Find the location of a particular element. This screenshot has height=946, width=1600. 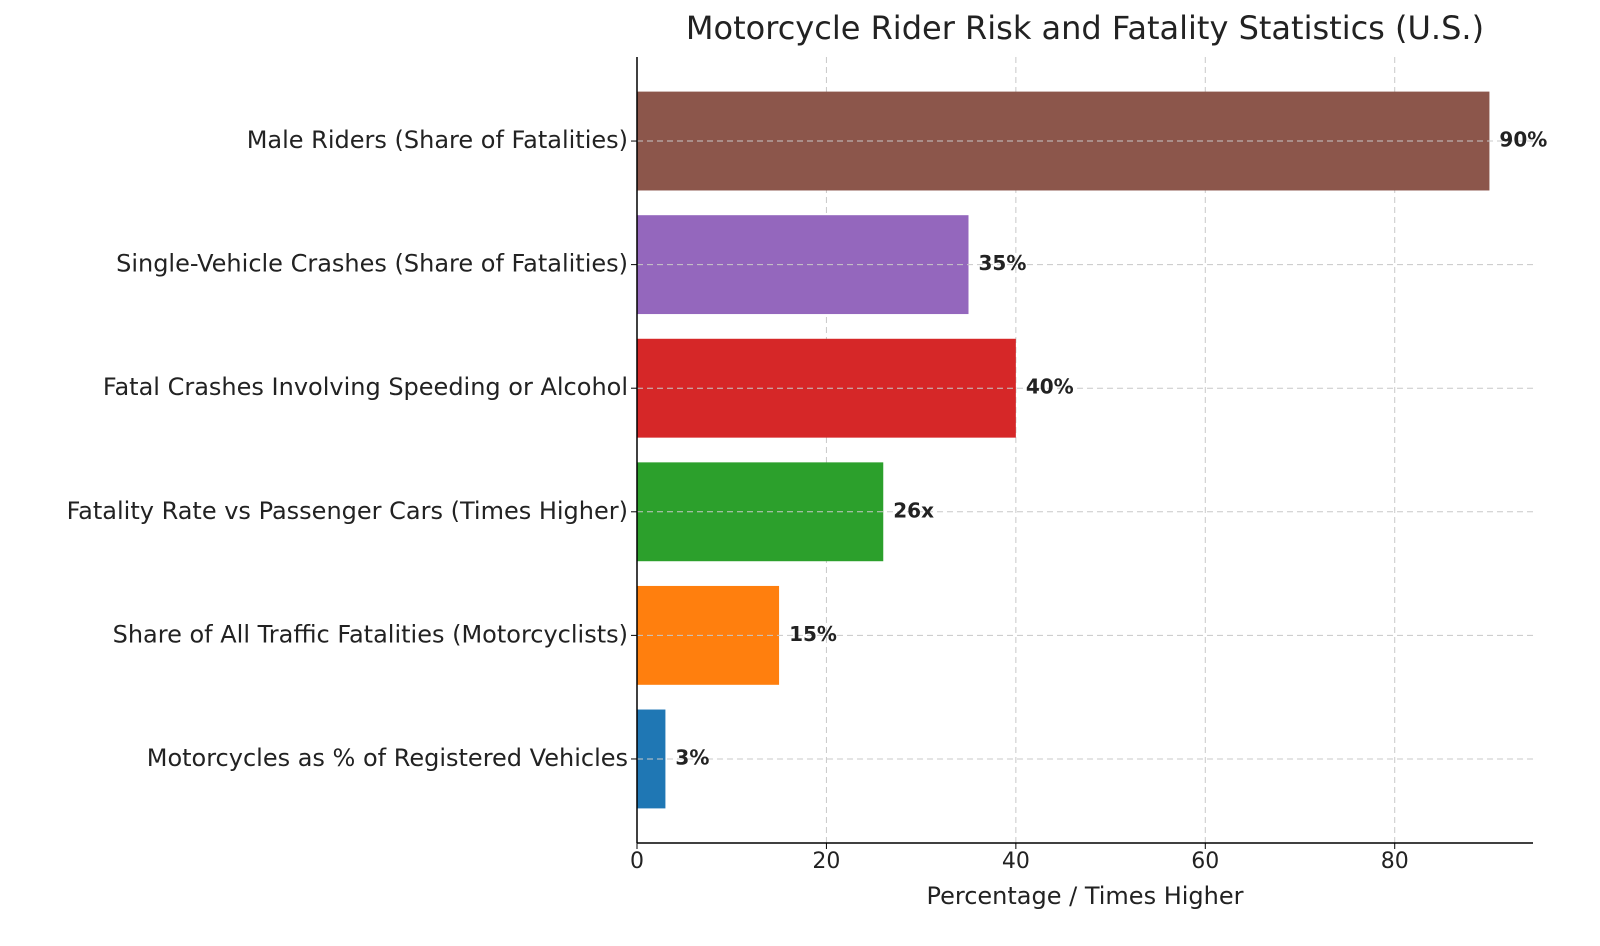

x-tick-label: 20 is located at coordinates (826, 861).